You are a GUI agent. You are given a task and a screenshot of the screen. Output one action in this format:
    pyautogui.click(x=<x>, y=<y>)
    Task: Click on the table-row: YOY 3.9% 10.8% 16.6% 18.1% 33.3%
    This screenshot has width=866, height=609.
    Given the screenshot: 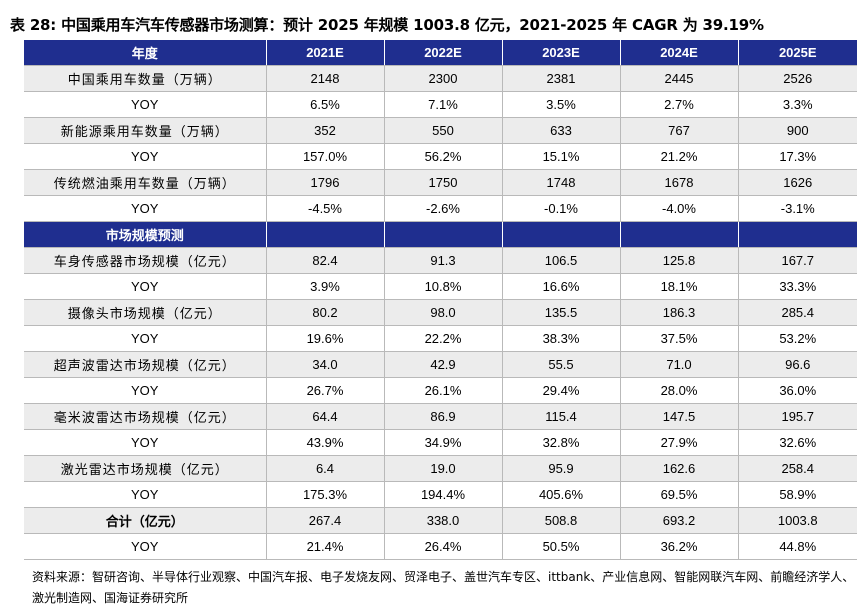 What is the action you would take?
    pyautogui.click(x=440, y=286)
    